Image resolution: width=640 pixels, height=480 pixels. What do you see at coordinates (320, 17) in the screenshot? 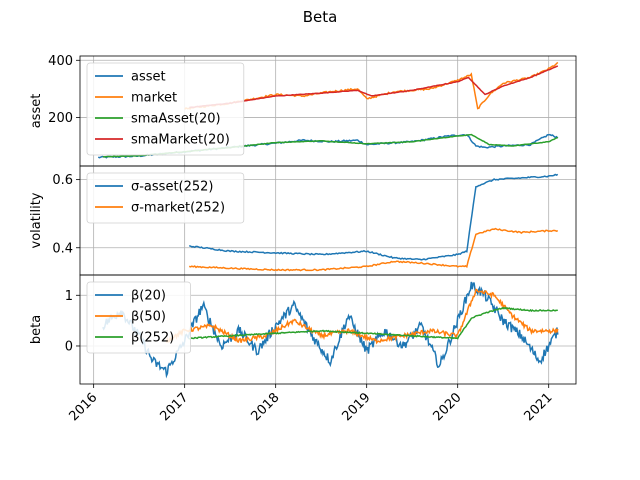
I see `figure-title: Beta` at bounding box center [320, 17].